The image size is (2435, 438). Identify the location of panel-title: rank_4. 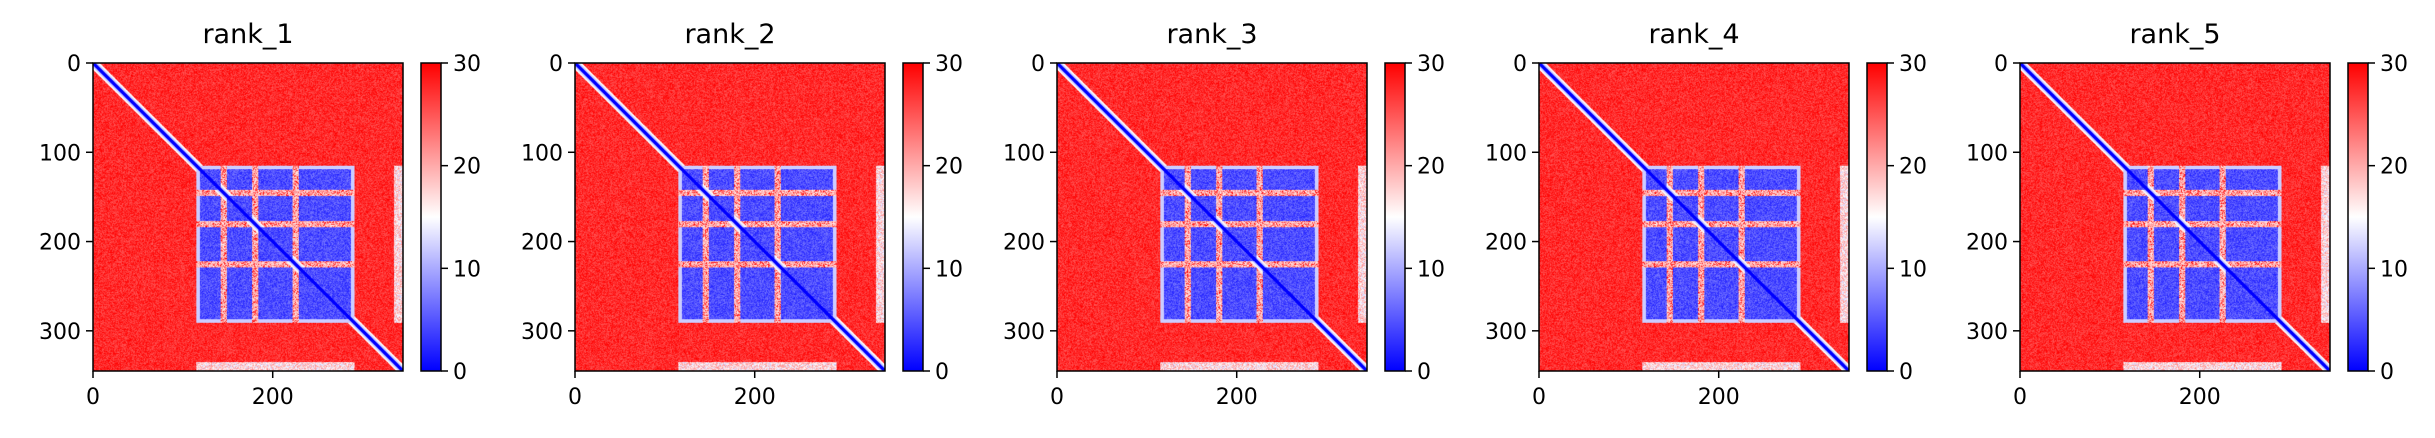
(1693, 34).